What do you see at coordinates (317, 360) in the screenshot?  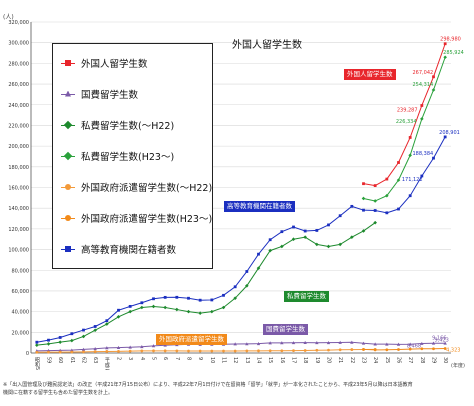 I see `x-tick-label: 19` at bounding box center [317, 360].